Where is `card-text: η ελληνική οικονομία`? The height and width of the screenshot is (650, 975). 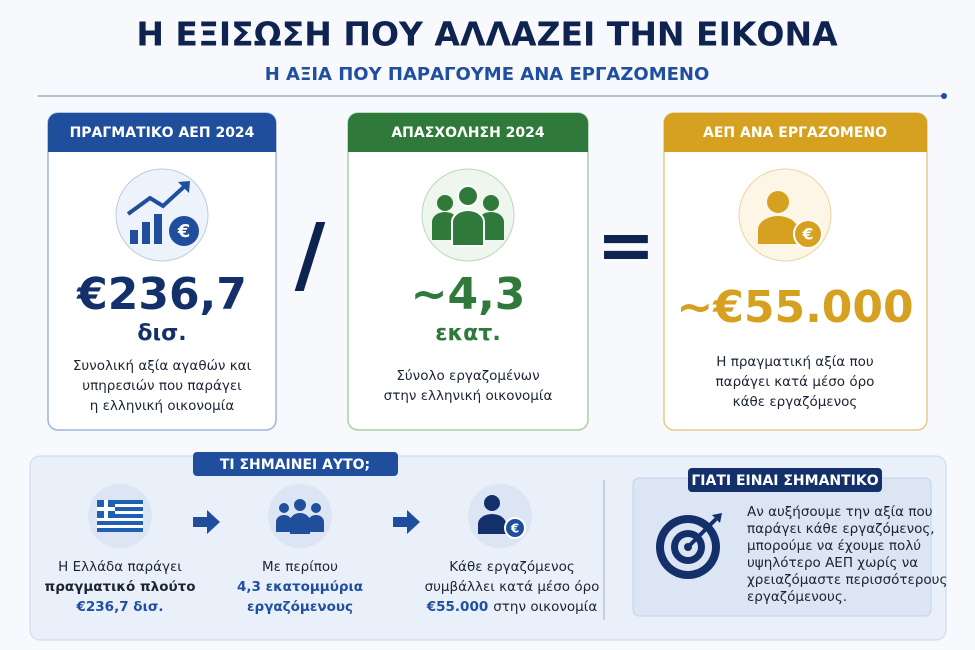
card-text: η ελληνική οικονομία is located at coordinates (162, 406).